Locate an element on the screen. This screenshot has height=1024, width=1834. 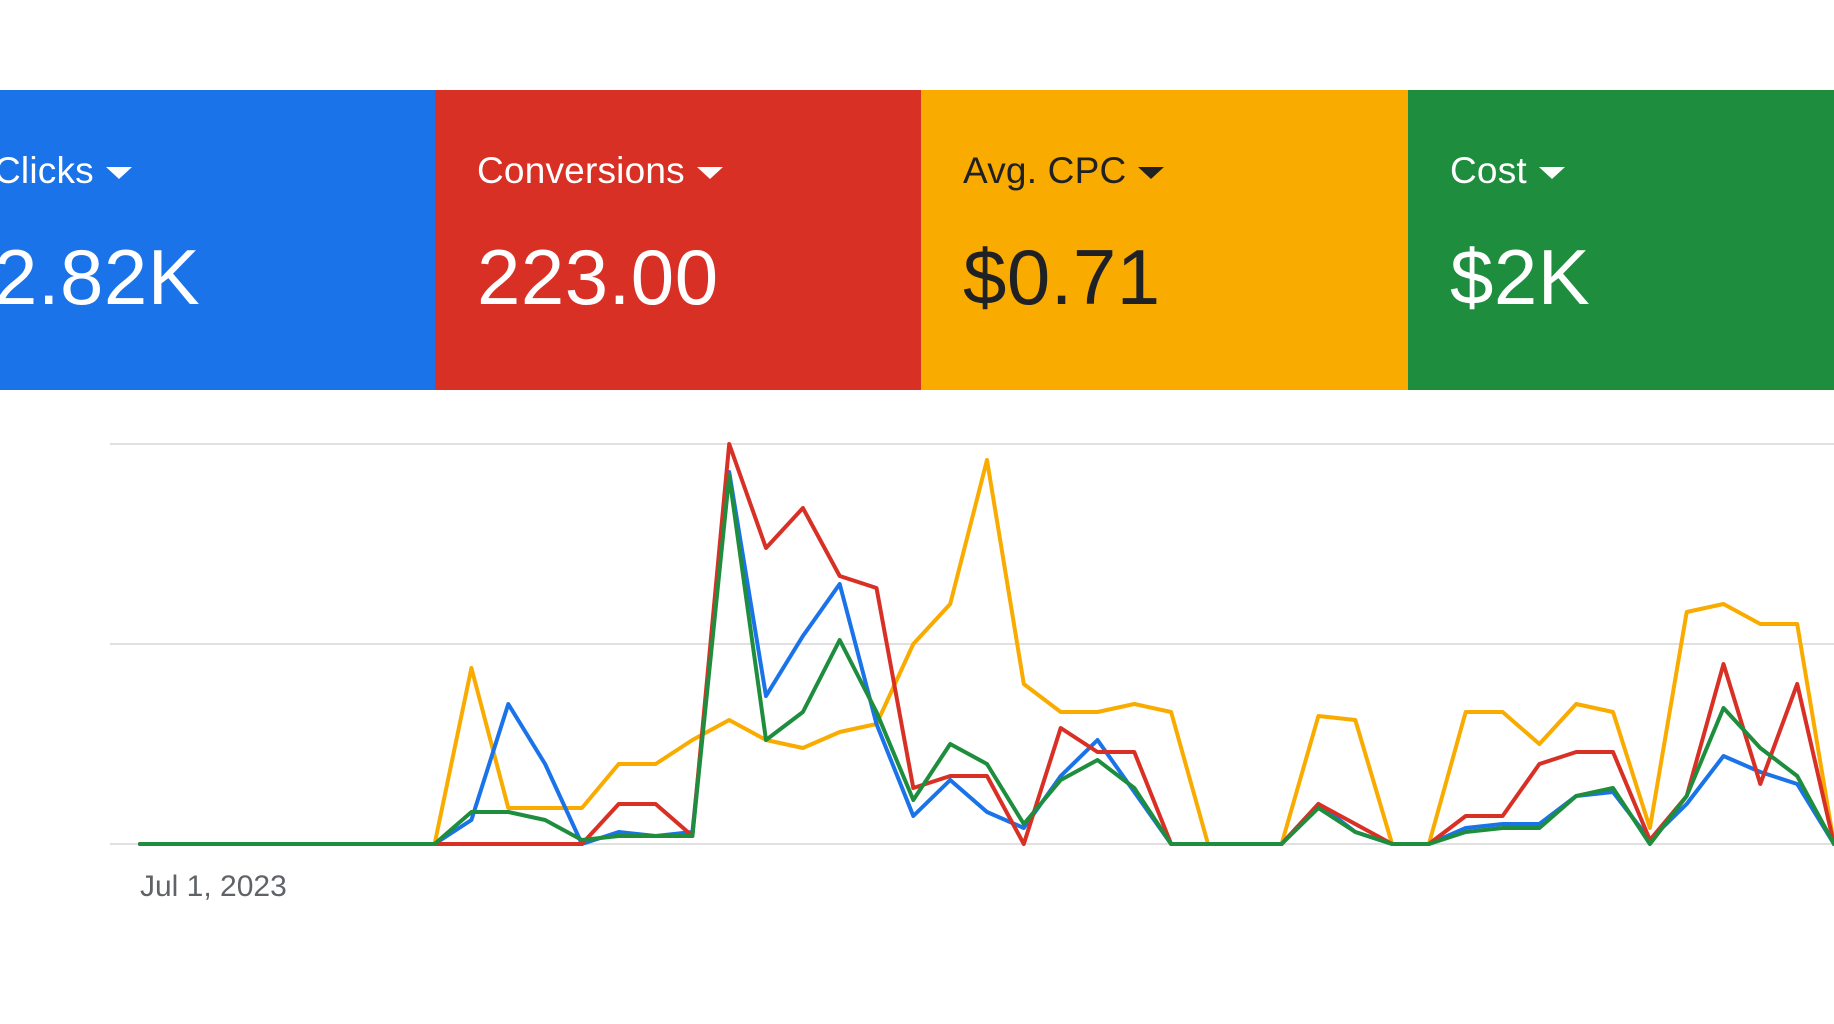
avg-cpc-metric-selector: Avg. CPC is located at coordinates (1064, 170).